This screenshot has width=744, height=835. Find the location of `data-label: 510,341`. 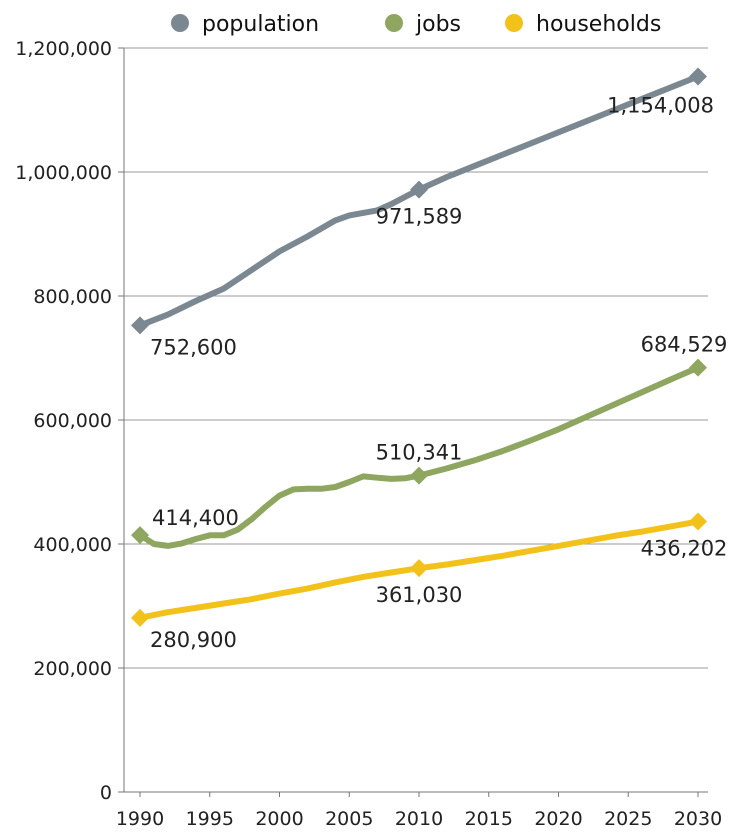

data-label: 510,341 is located at coordinates (419, 453).